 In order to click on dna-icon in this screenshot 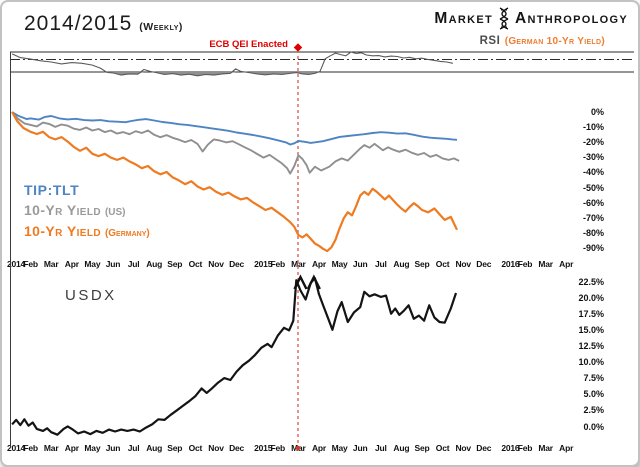, I will do `click(504, 18)`.